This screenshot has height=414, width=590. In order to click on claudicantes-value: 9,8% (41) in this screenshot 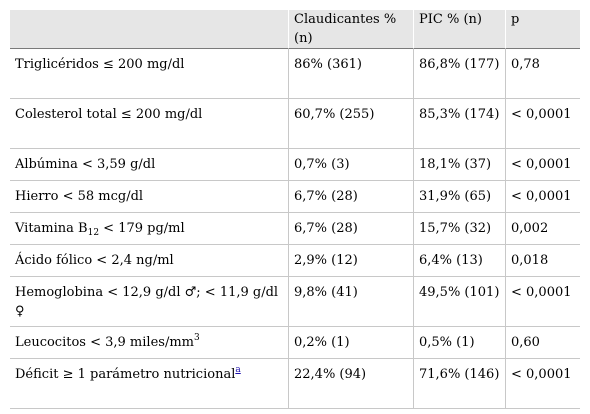, I will do `click(350, 302)`.